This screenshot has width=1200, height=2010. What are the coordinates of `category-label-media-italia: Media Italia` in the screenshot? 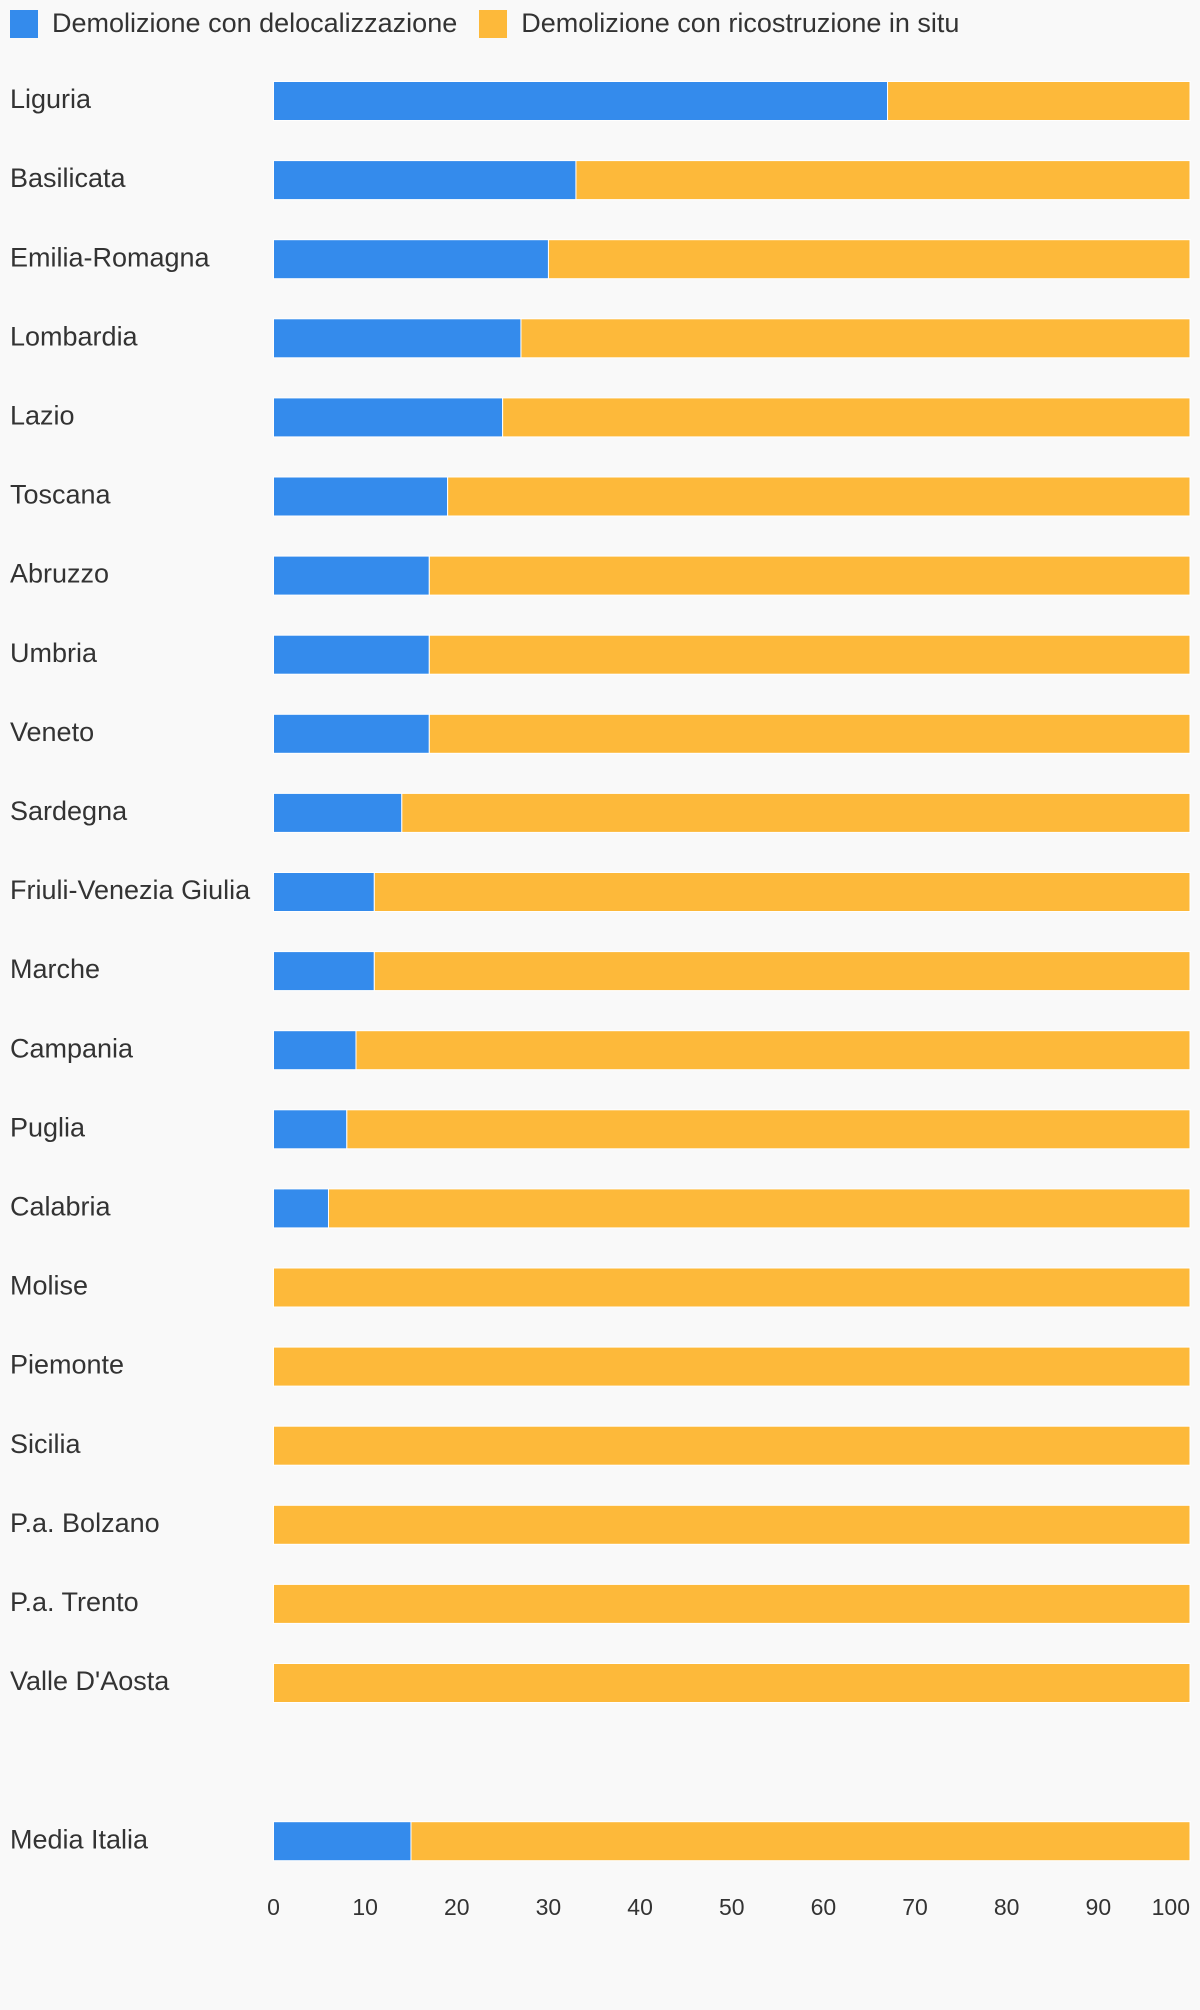 It's located at (79, 1839).